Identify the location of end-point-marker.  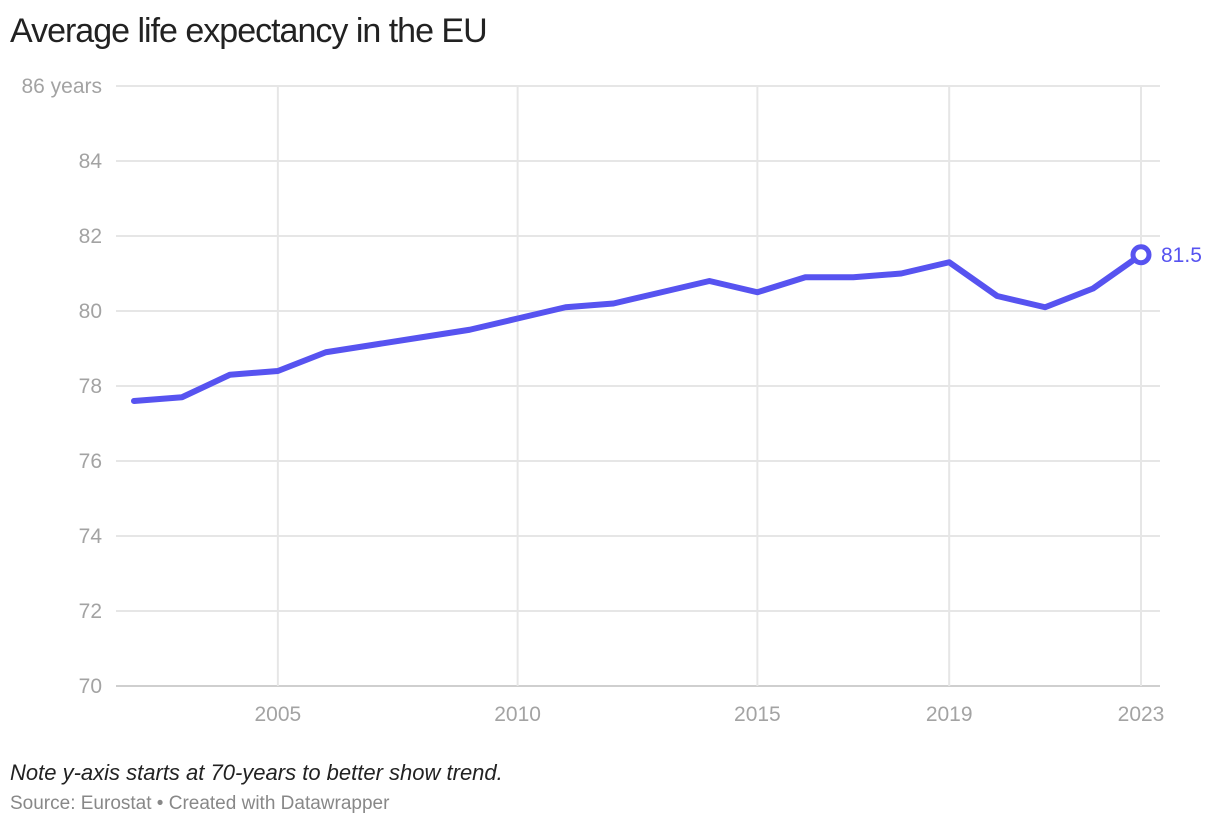
(1141, 255).